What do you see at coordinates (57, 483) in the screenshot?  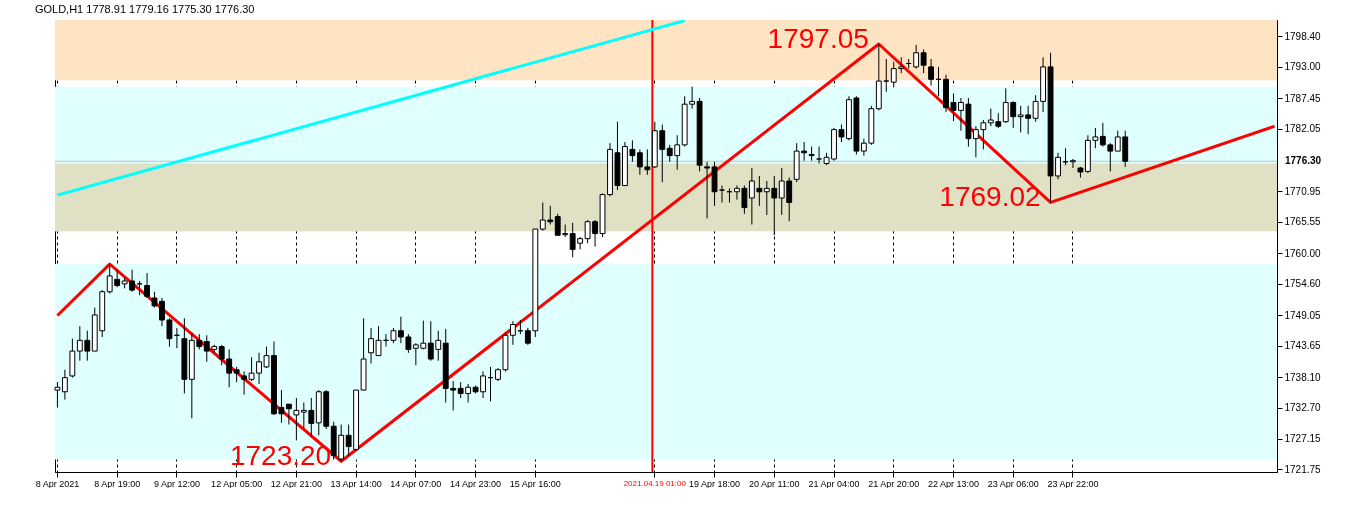 I see `x-tick-label: 8 Apr 2021` at bounding box center [57, 483].